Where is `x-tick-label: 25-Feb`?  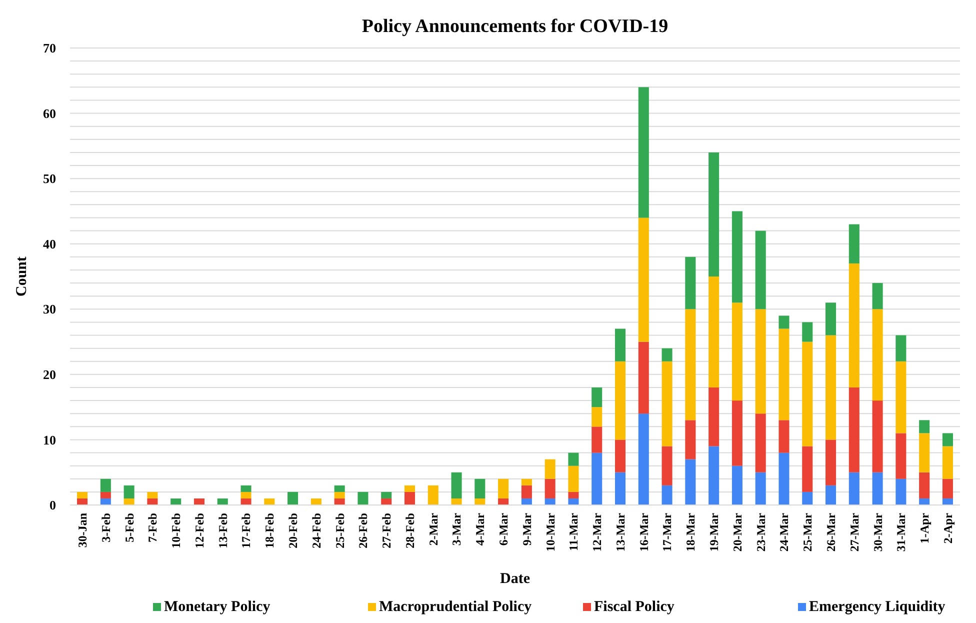
x-tick-label: 25-Feb is located at coordinates (339, 530).